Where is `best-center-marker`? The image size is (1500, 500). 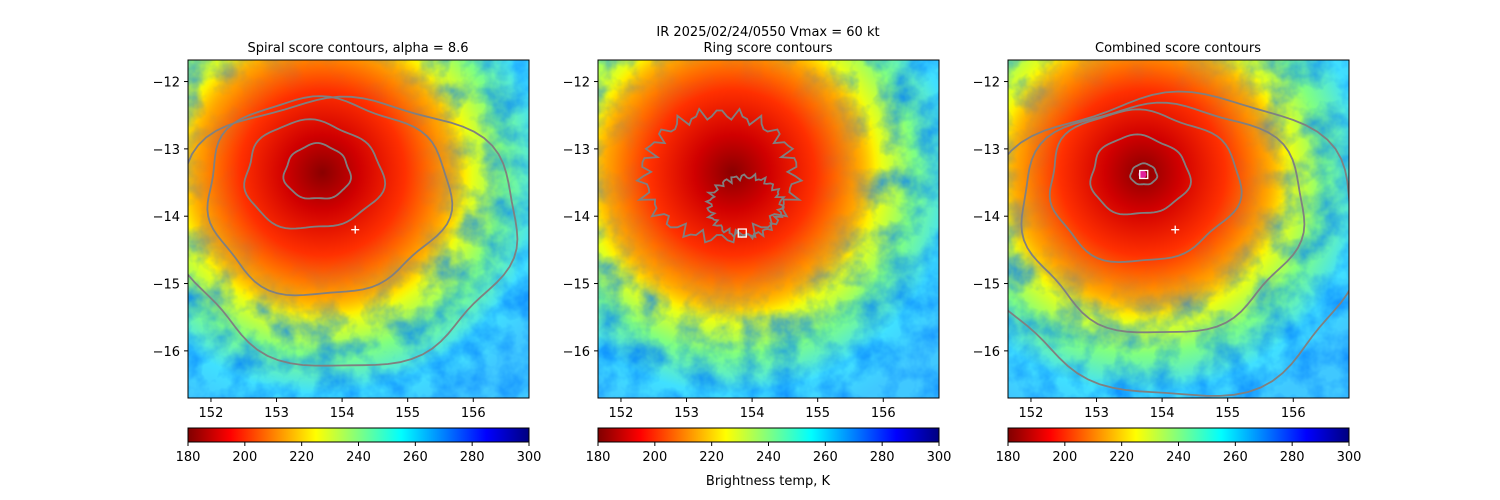
best-center-marker is located at coordinates (1142, 174).